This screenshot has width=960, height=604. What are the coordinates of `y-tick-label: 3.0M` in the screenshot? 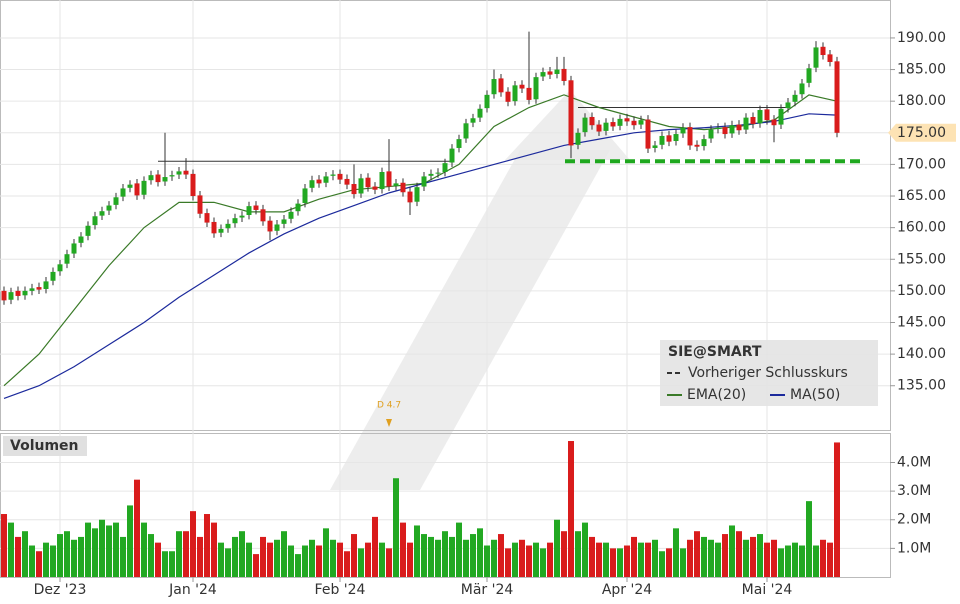 It's located at (914, 491).